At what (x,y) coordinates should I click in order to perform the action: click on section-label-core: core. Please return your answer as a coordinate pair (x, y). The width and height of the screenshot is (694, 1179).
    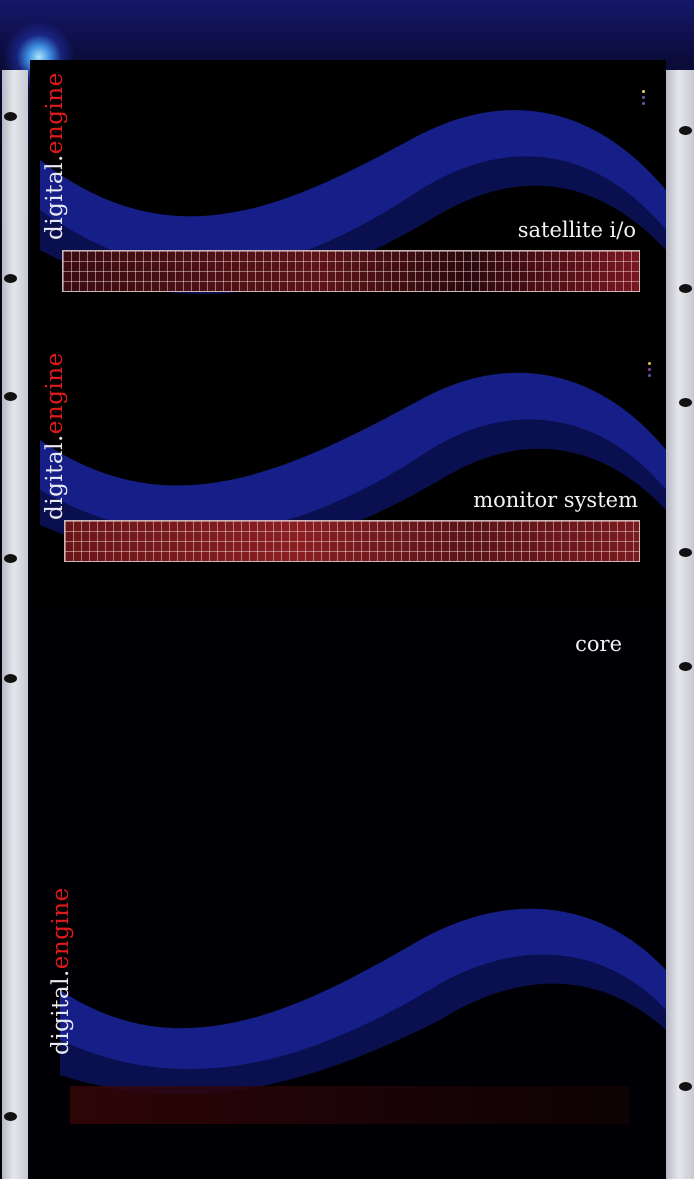
    Looking at the image, I should click on (598, 644).